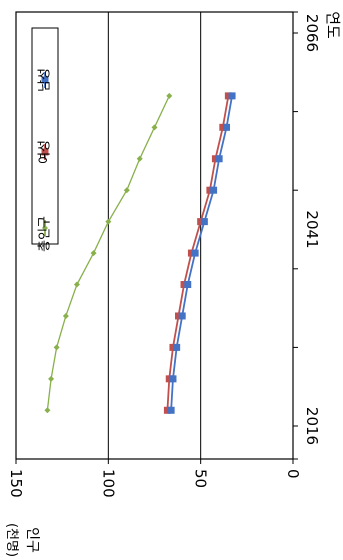 The image size is (343, 560). I want to click on y-tick-label: 100, so click(108, 483).